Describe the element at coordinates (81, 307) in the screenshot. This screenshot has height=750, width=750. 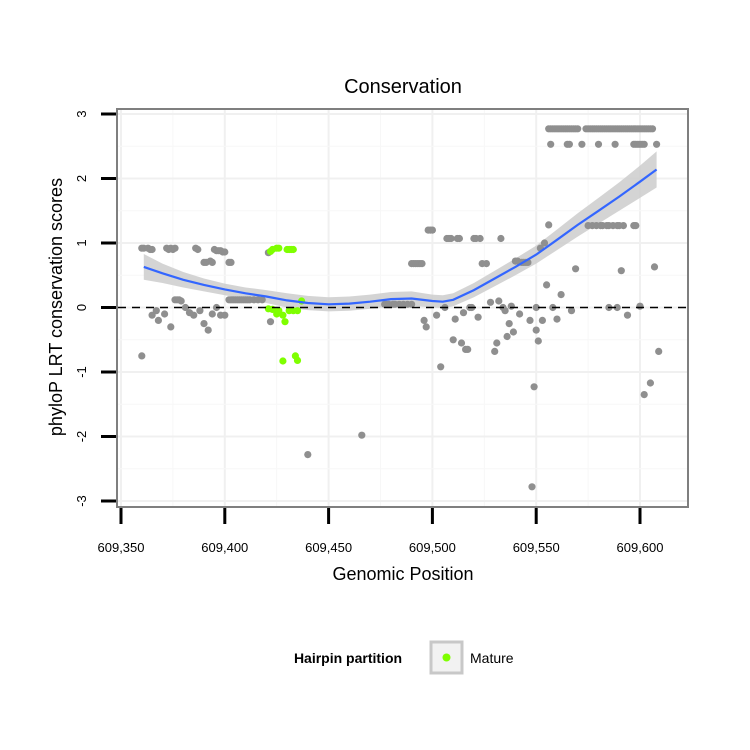
I see `y-tick-label: 0` at that location.